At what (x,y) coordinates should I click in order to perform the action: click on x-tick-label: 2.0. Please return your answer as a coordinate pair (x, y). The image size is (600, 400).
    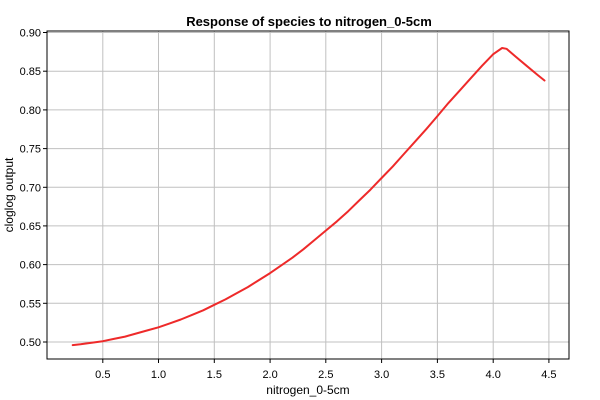
    Looking at the image, I should click on (269, 375).